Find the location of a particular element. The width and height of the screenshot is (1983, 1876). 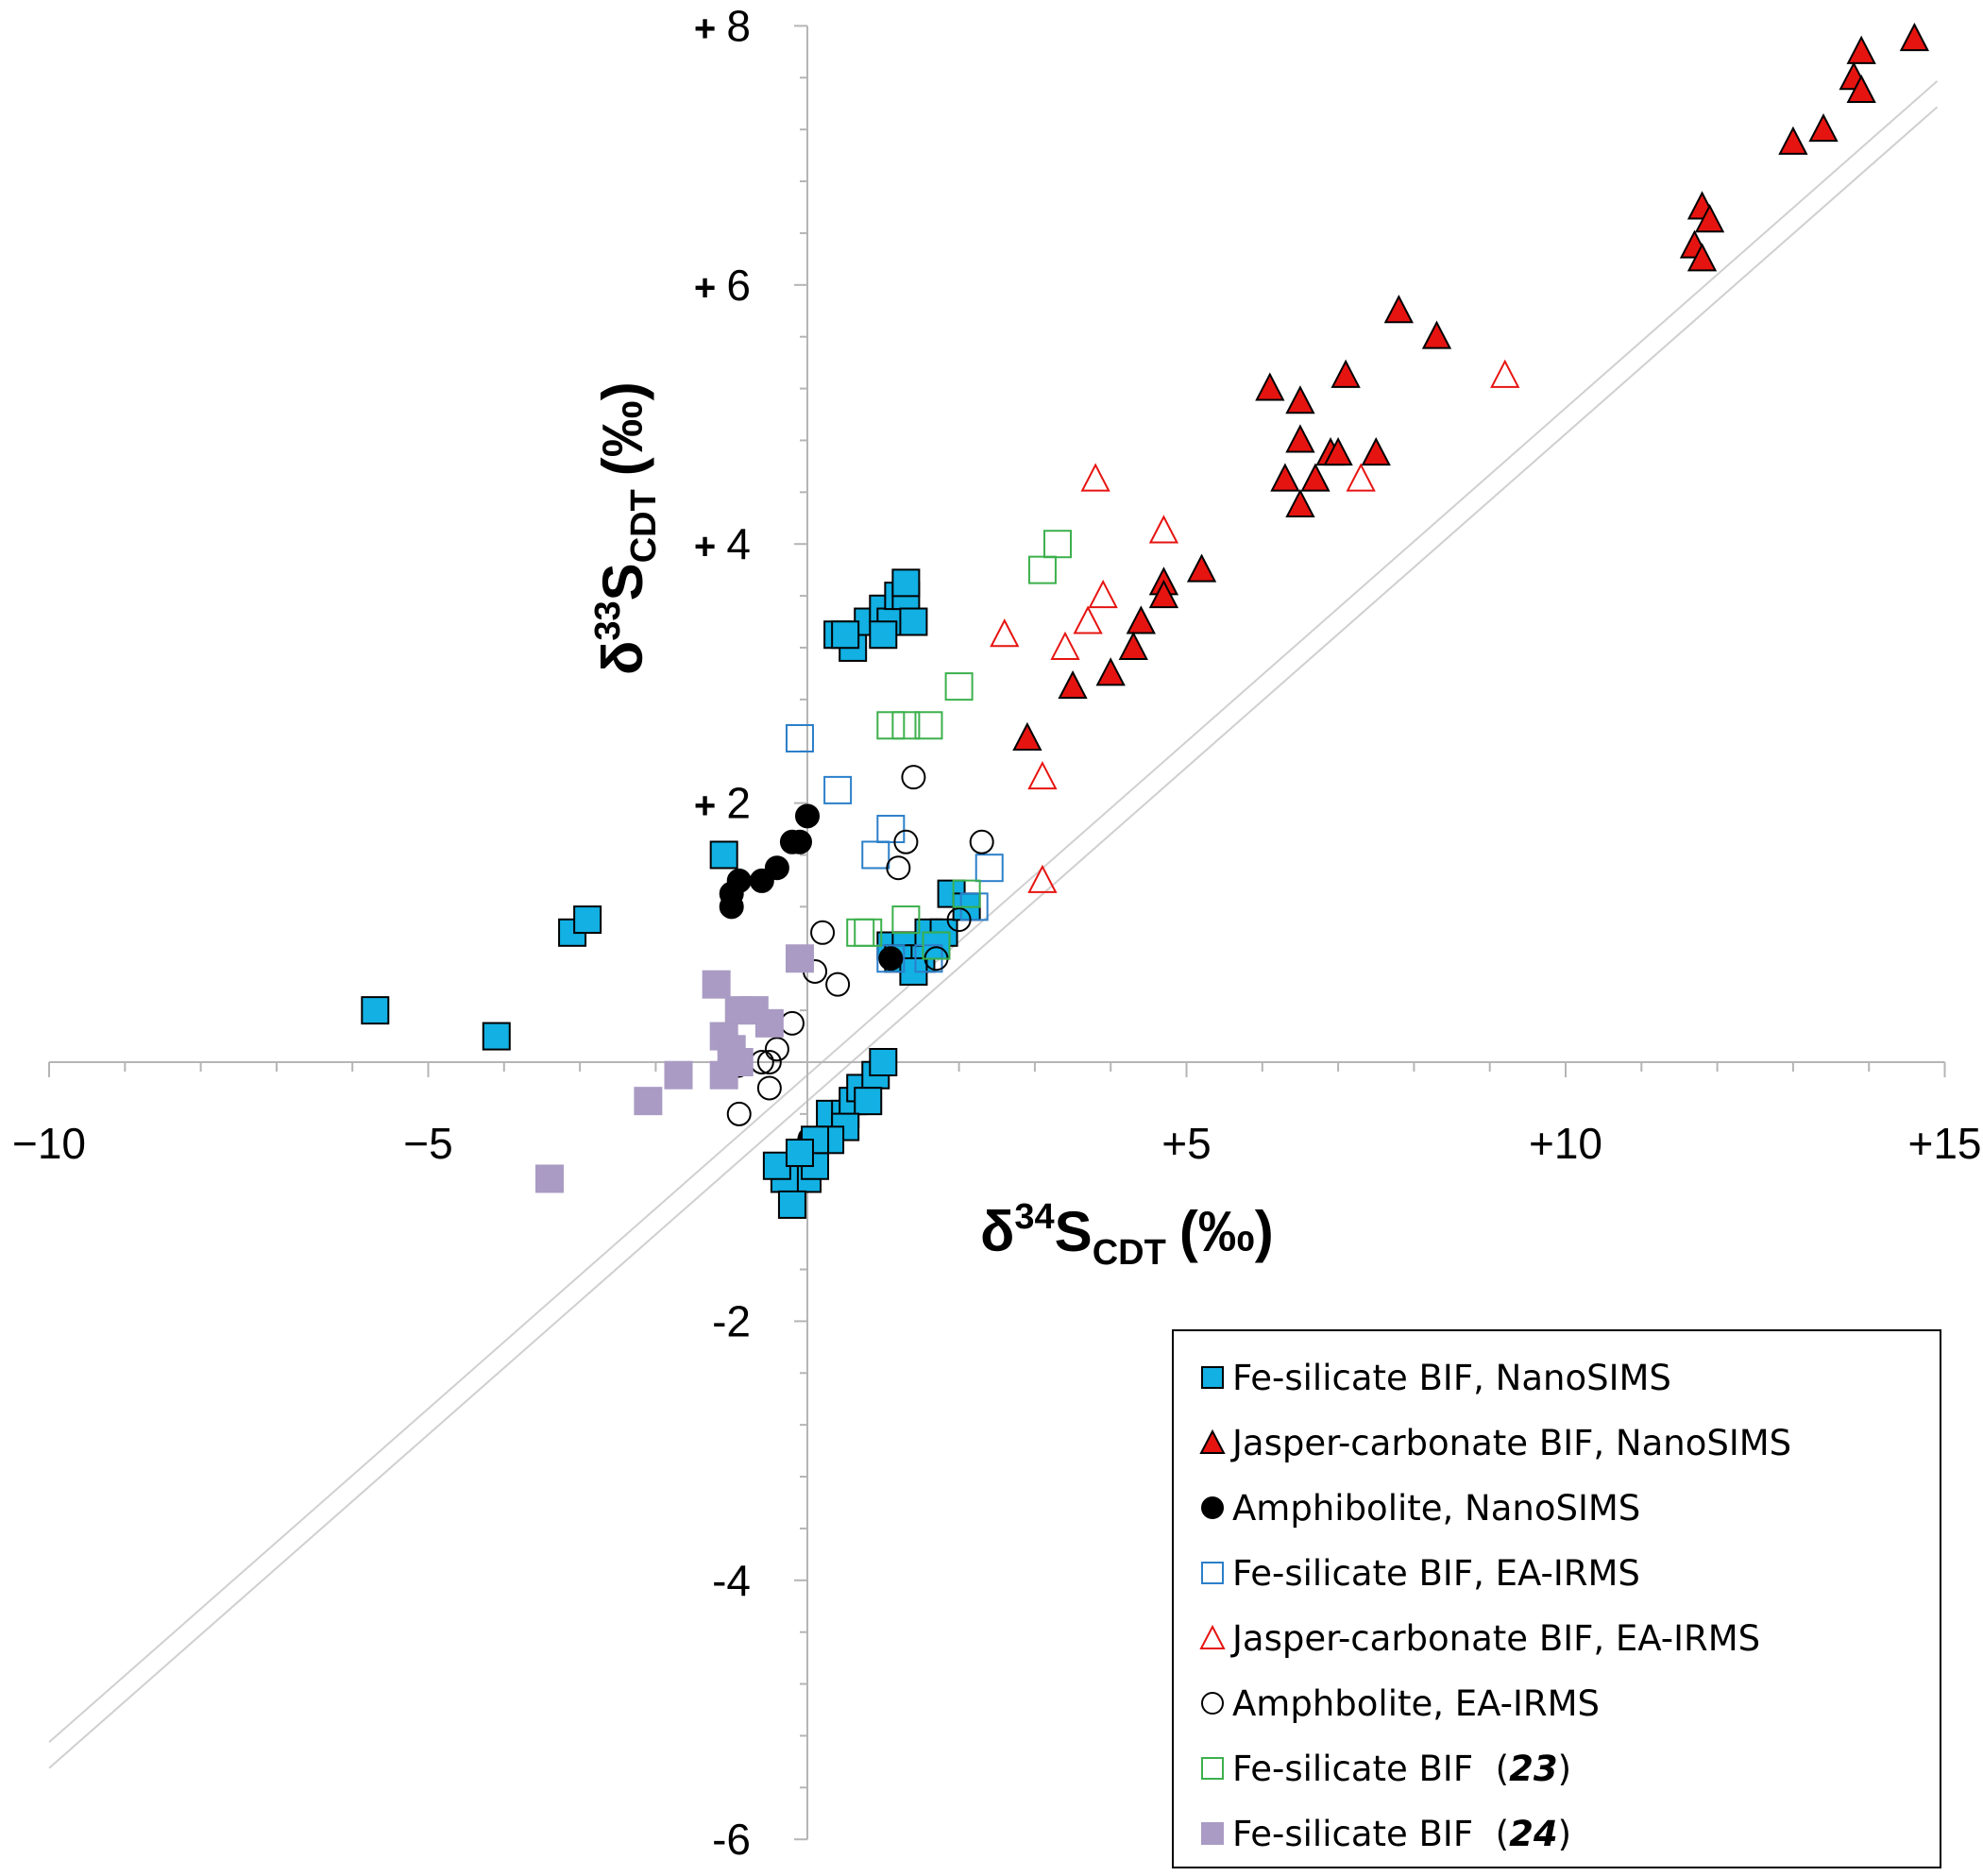

x-tick-label: −5 is located at coordinates (427, 1143).